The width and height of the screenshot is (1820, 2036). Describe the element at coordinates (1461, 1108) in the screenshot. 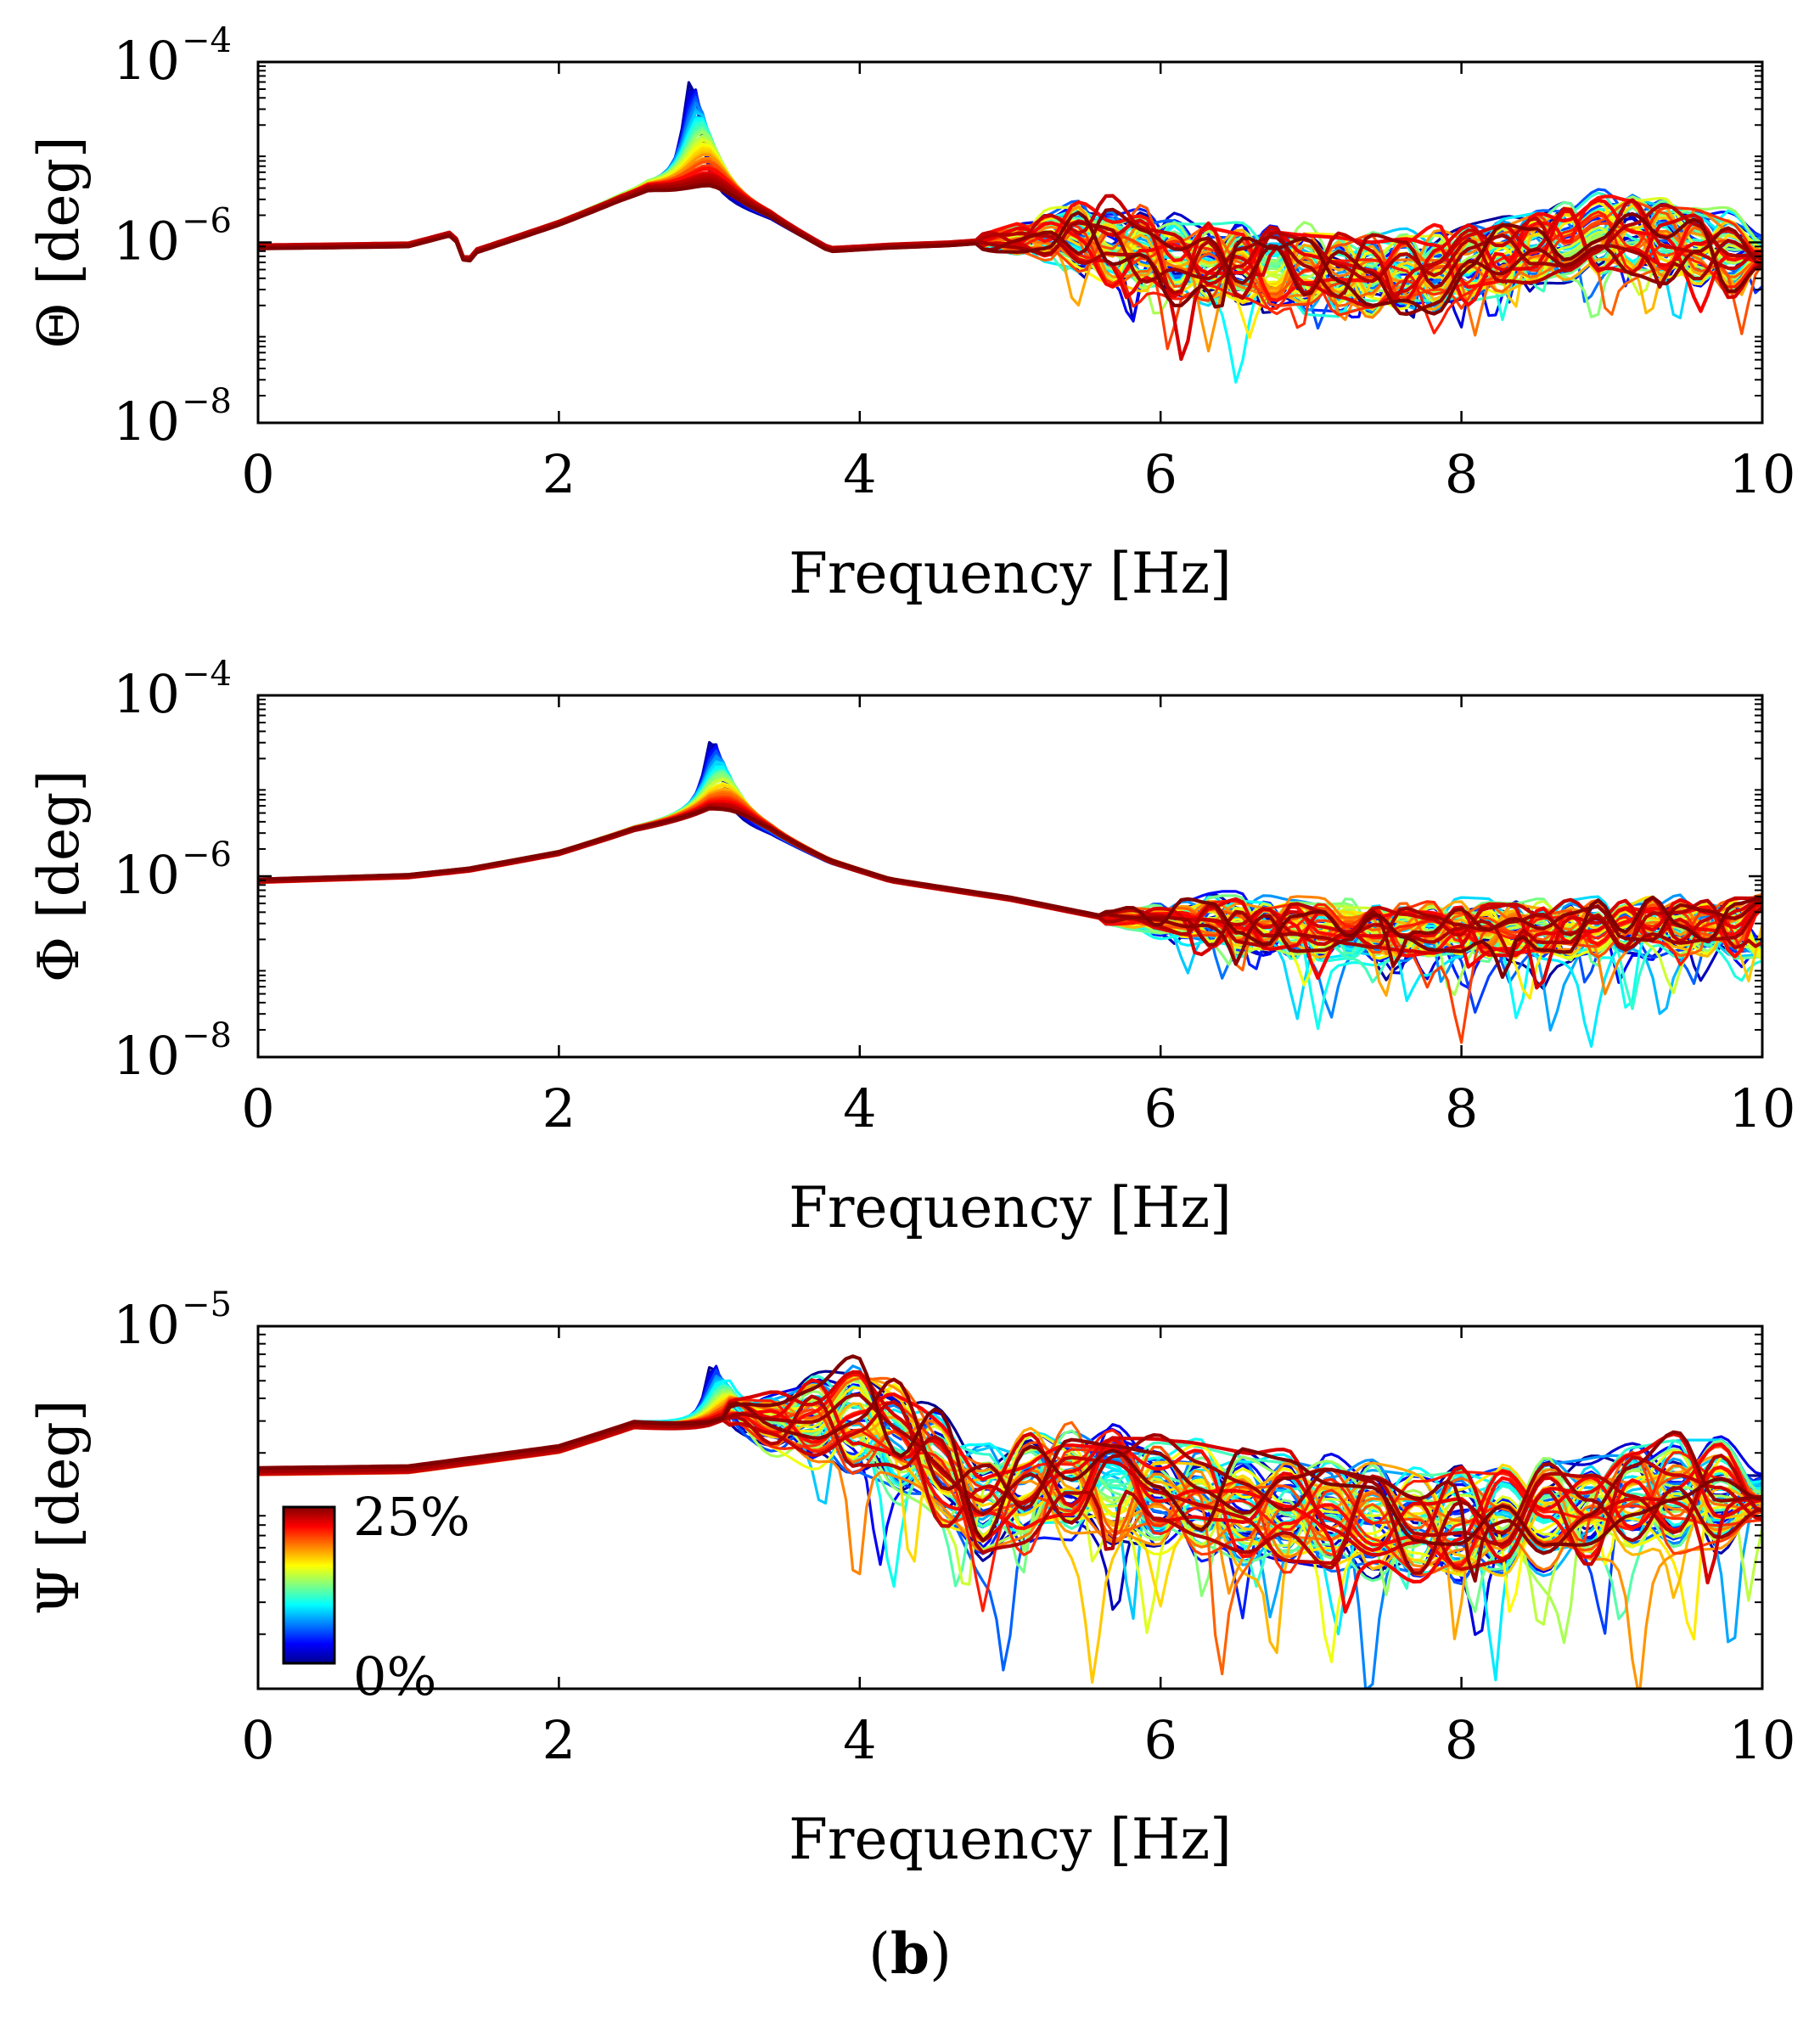

I see `phi-xtick-label: 8` at that location.